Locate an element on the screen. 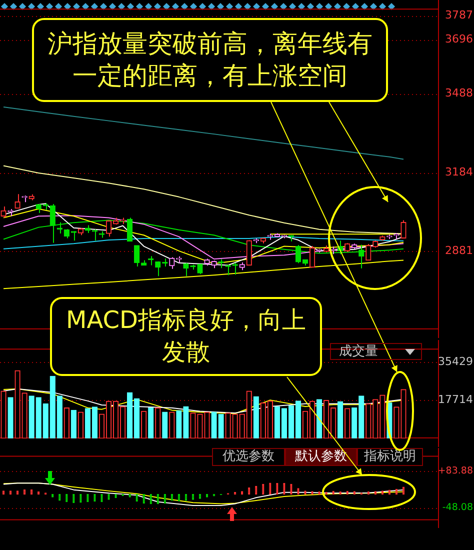 The height and width of the screenshot is (550, 474). y-tick-label: +83.88 is located at coordinates (455, 470).